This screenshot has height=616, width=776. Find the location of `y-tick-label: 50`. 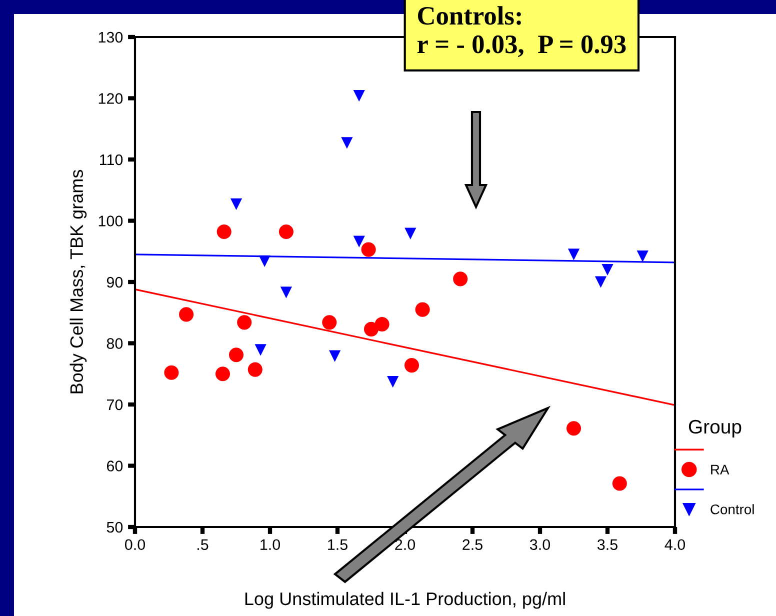

y-tick-label: 50 is located at coordinates (114, 527).